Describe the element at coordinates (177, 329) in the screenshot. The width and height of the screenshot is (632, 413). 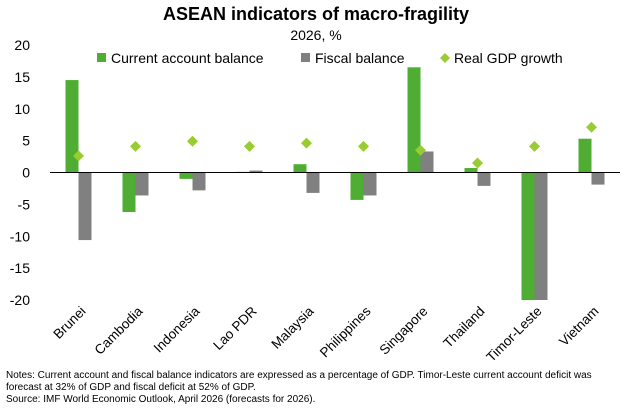
I see `category-label: Indonesia` at that location.